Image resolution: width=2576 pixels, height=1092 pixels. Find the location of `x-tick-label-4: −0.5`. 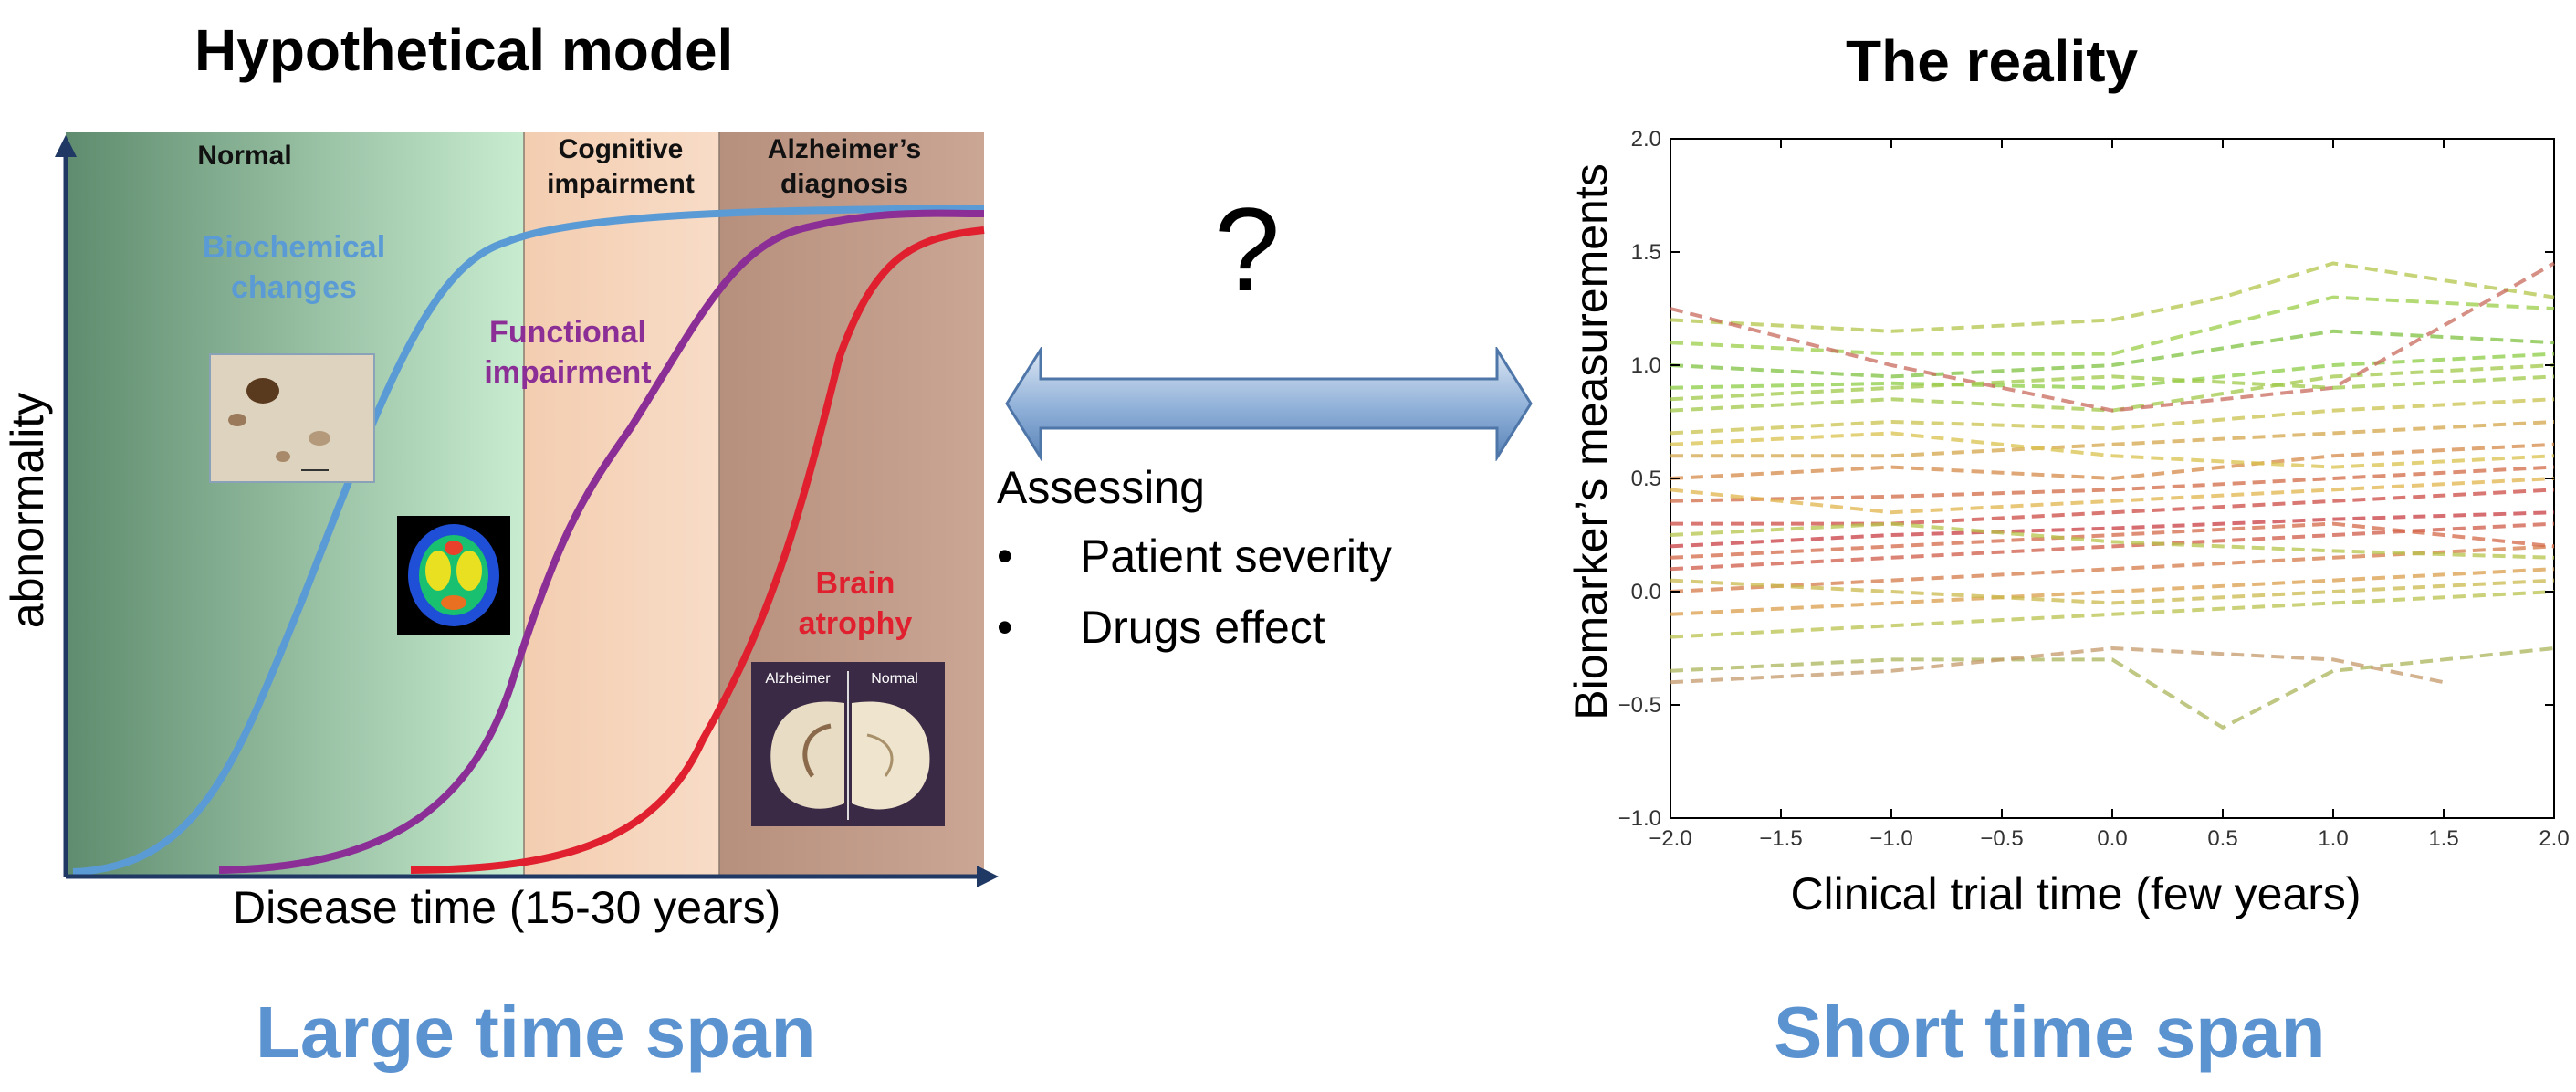

x-tick-label-4: −0.5 is located at coordinates (2001, 838).